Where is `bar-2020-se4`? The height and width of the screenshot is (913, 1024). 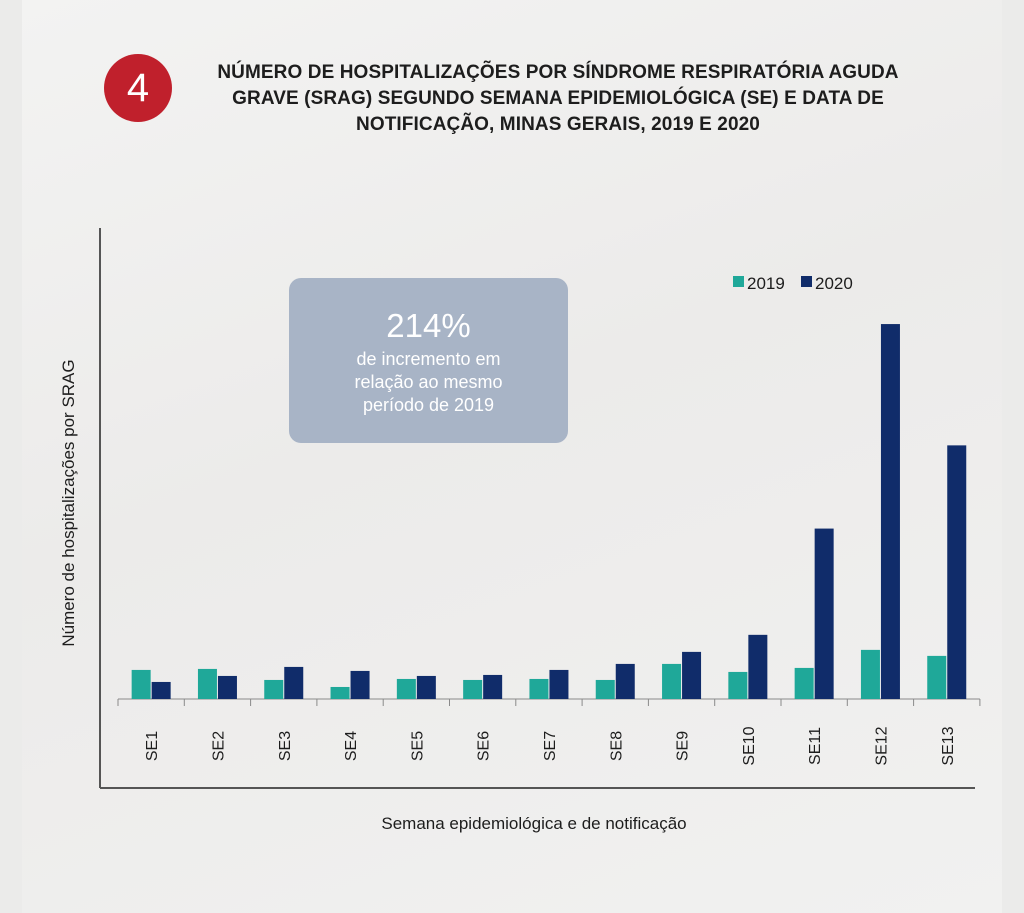
bar-2020-se4 is located at coordinates (360, 684).